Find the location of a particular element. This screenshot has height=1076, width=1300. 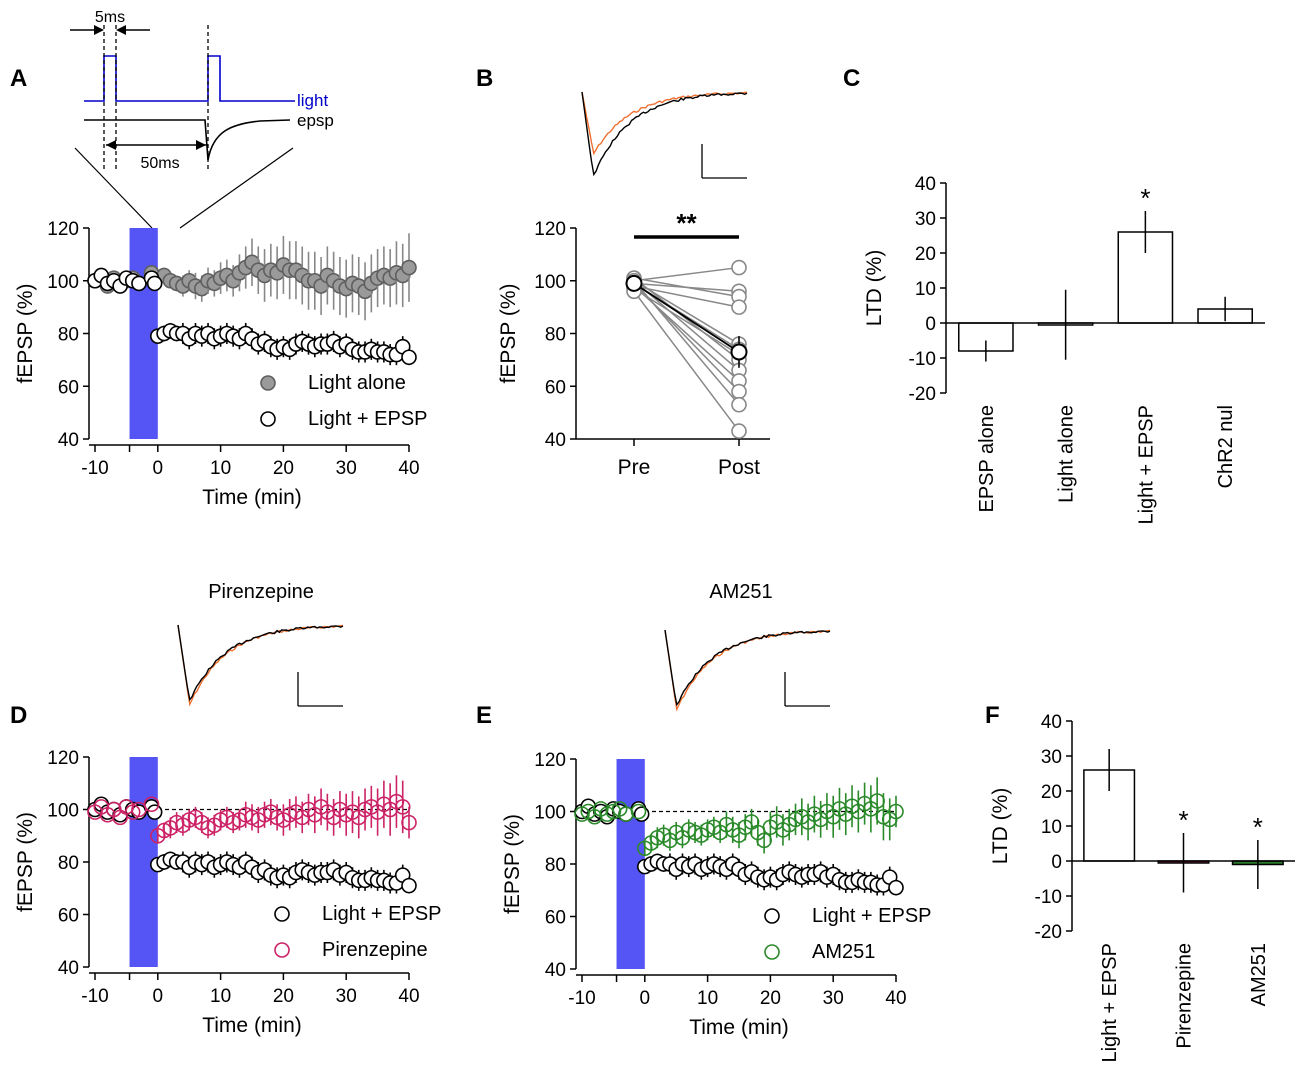

mean-post-point is located at coordinates (739, 352).